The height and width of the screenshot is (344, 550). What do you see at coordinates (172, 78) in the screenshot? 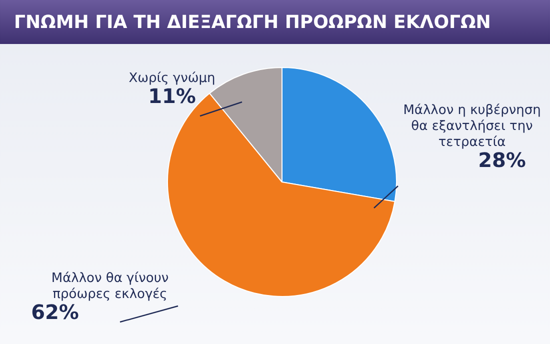
I see `slice-label: Χωρίς γνώμη` at bounding box center [172, 78].